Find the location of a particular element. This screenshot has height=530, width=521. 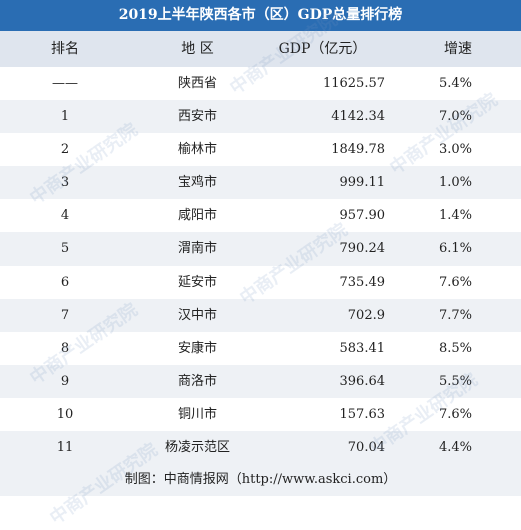

column-header: GDP（亿元） is located at coordinates (322, 49).